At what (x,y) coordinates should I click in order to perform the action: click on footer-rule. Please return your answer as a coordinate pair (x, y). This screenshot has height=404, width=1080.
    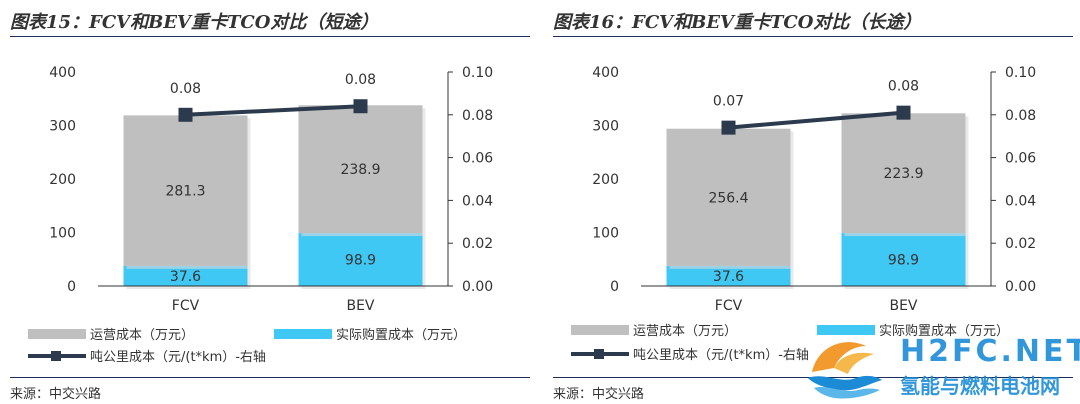
    Looking at the image, I should click on (270, 377).